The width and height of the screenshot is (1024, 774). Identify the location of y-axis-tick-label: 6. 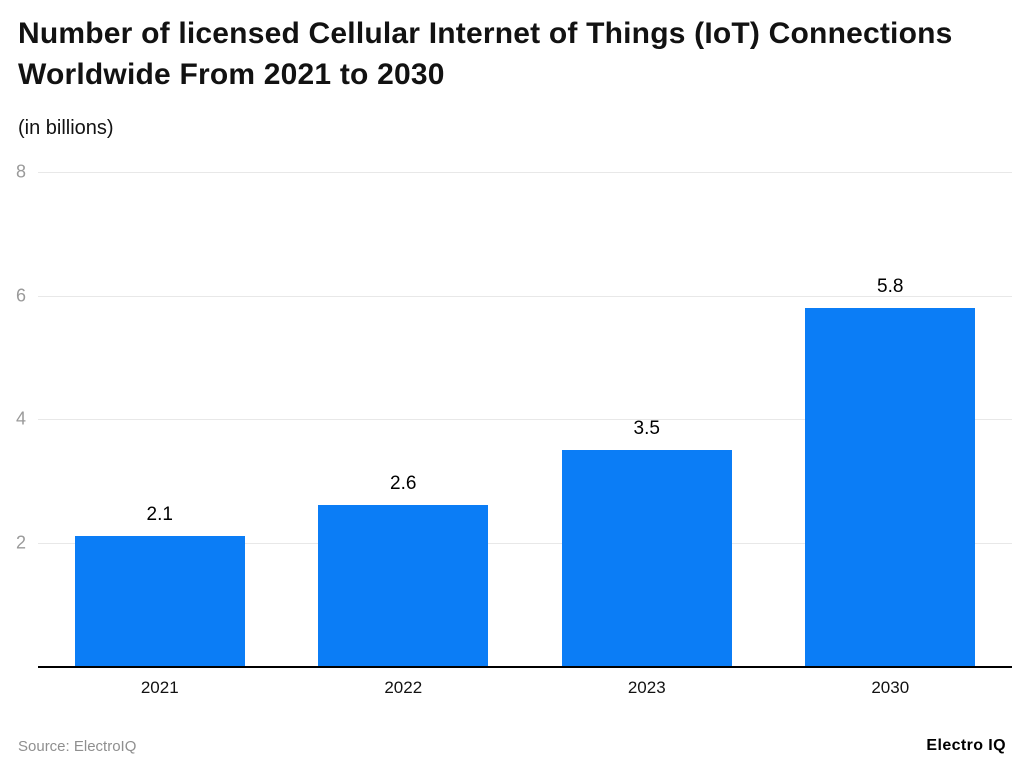
(21, 295).